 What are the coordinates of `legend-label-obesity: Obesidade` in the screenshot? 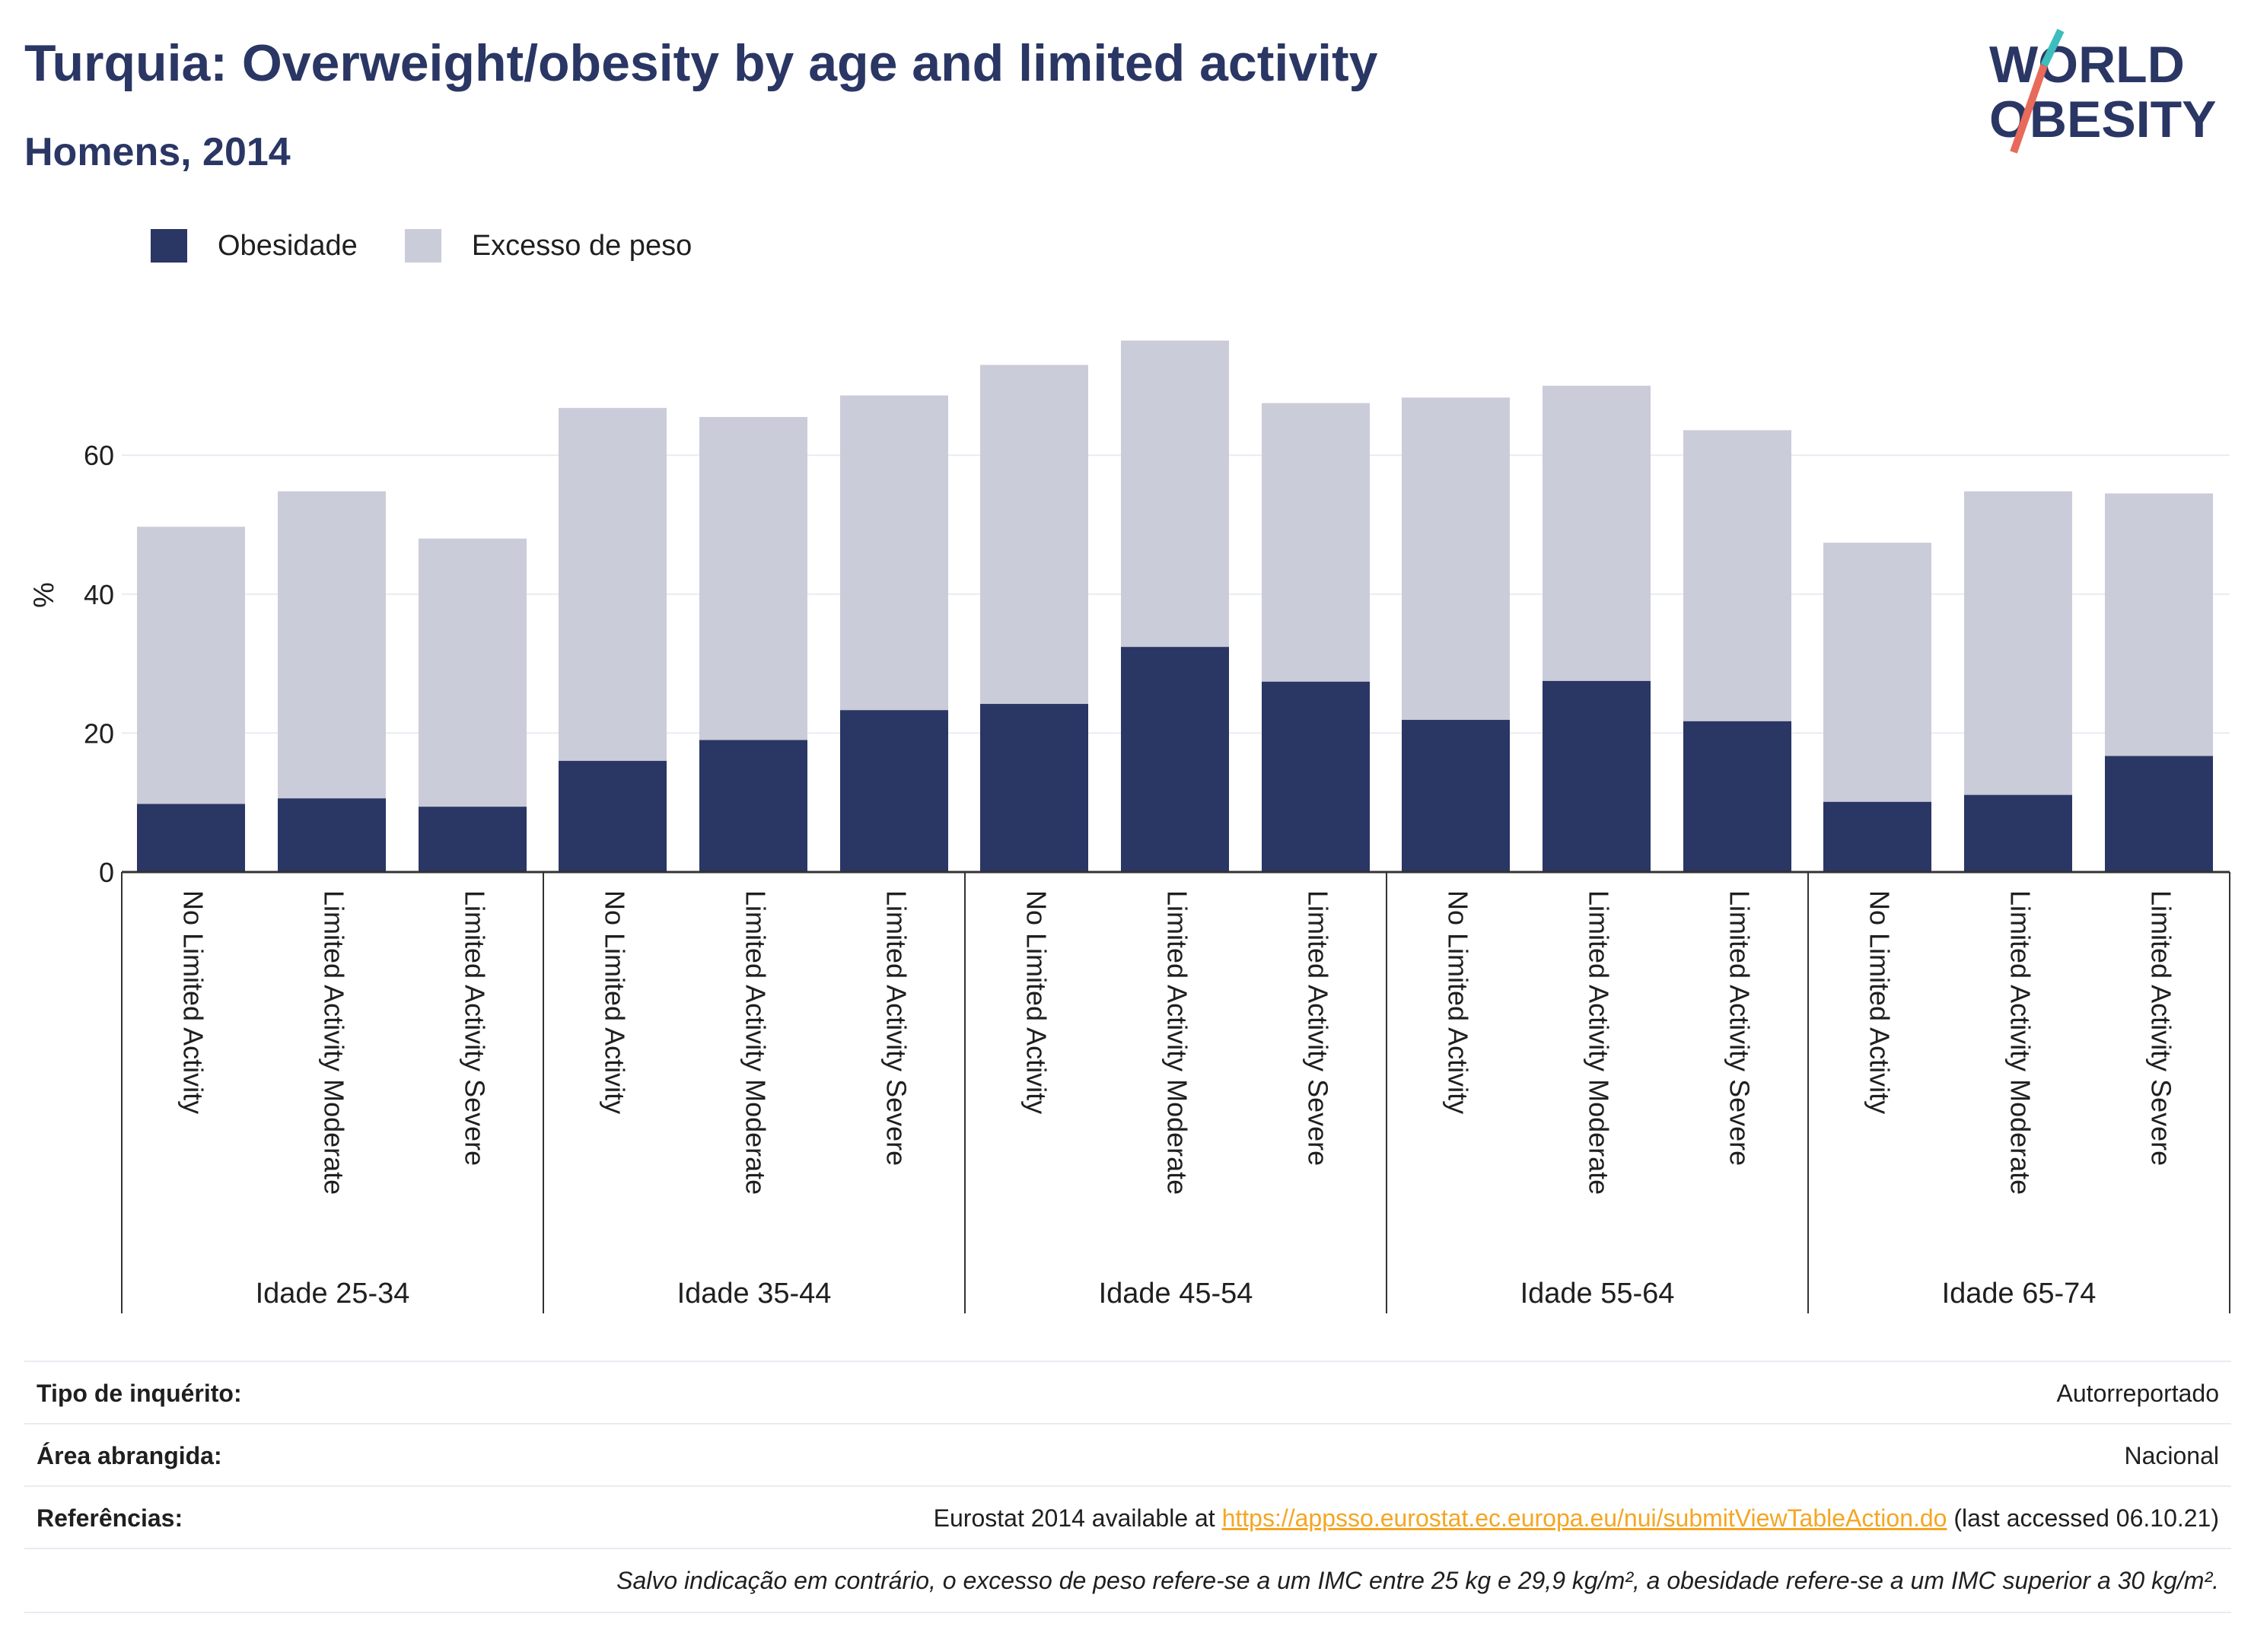 It's located at (288, 245).